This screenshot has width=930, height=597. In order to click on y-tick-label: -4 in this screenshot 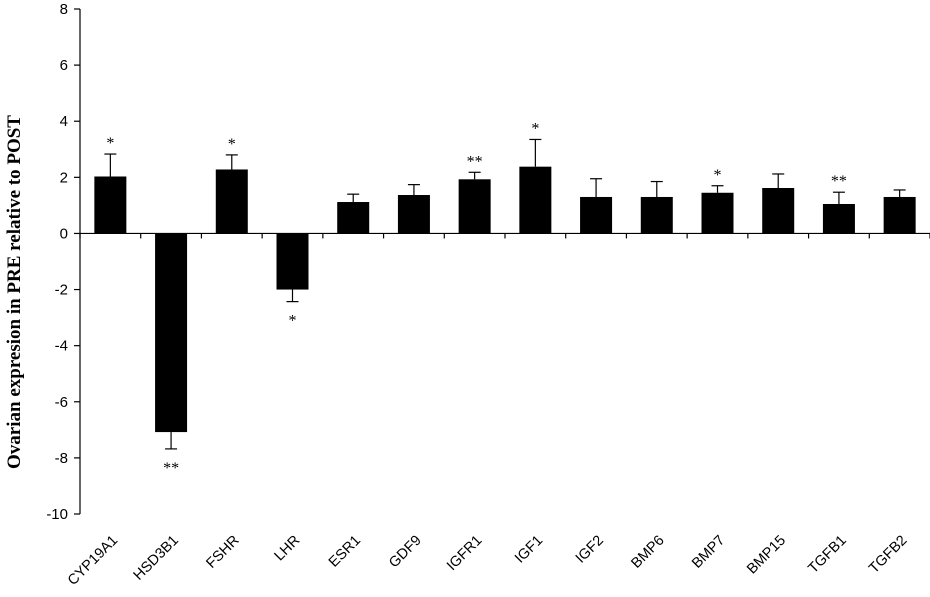, I will do `click(61, 346)`.